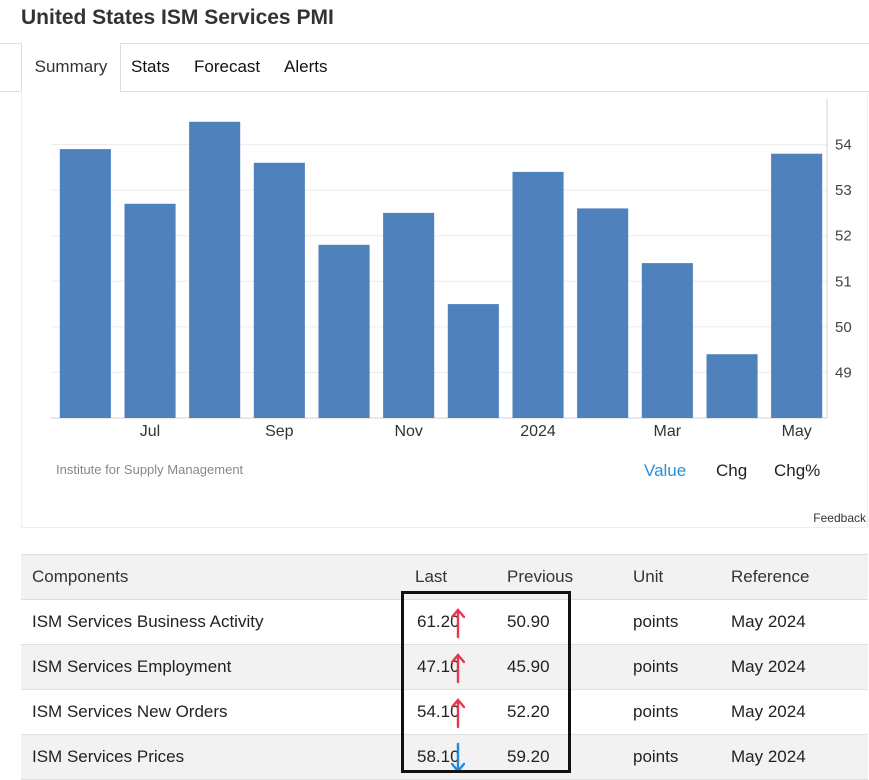 This screenshot has height=780, width=869. I want to click on x-tick-label: Sep, so click(279, 431).